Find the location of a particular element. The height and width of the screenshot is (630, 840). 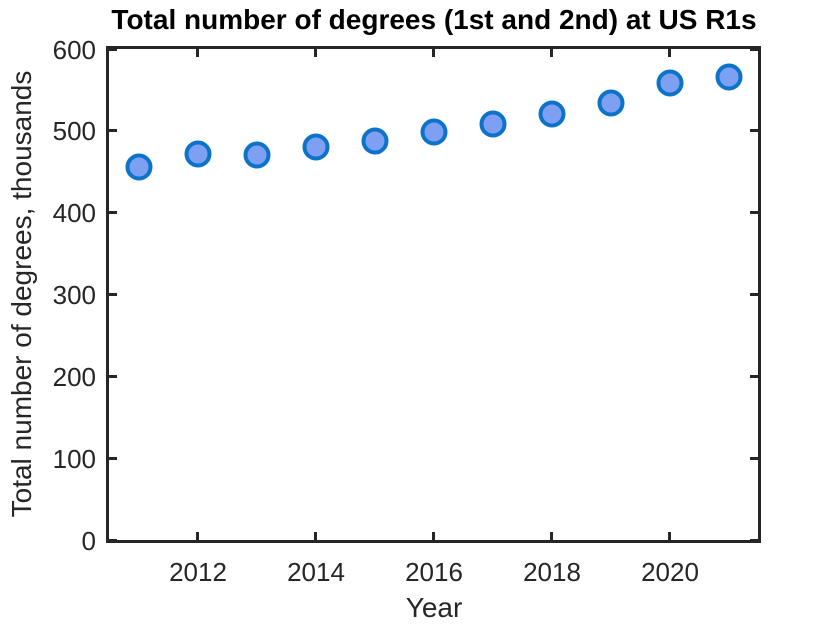

y-tick-label: 300 is located at coordinates (74, 295).